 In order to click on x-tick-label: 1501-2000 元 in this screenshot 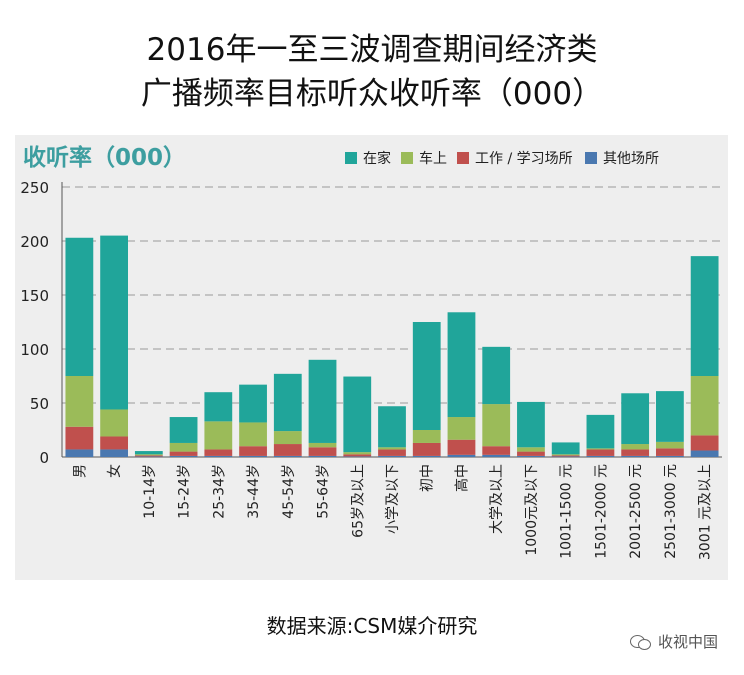, I will do `click(601, 511)`.